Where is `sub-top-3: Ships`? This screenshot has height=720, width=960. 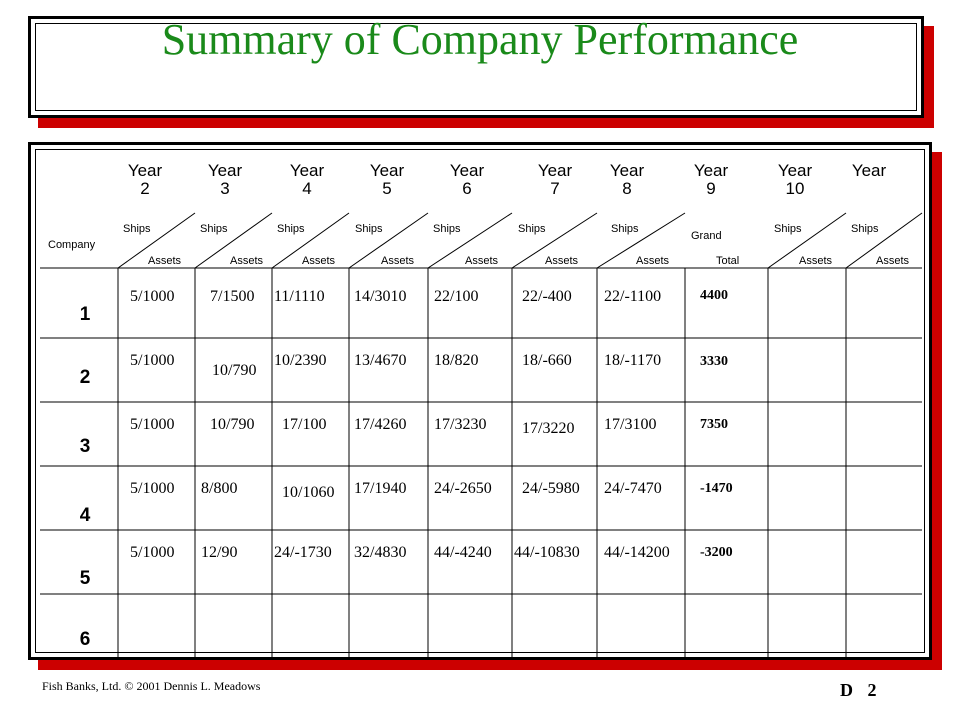 sub-top-3: Ships is located at coordinates (291, 229).